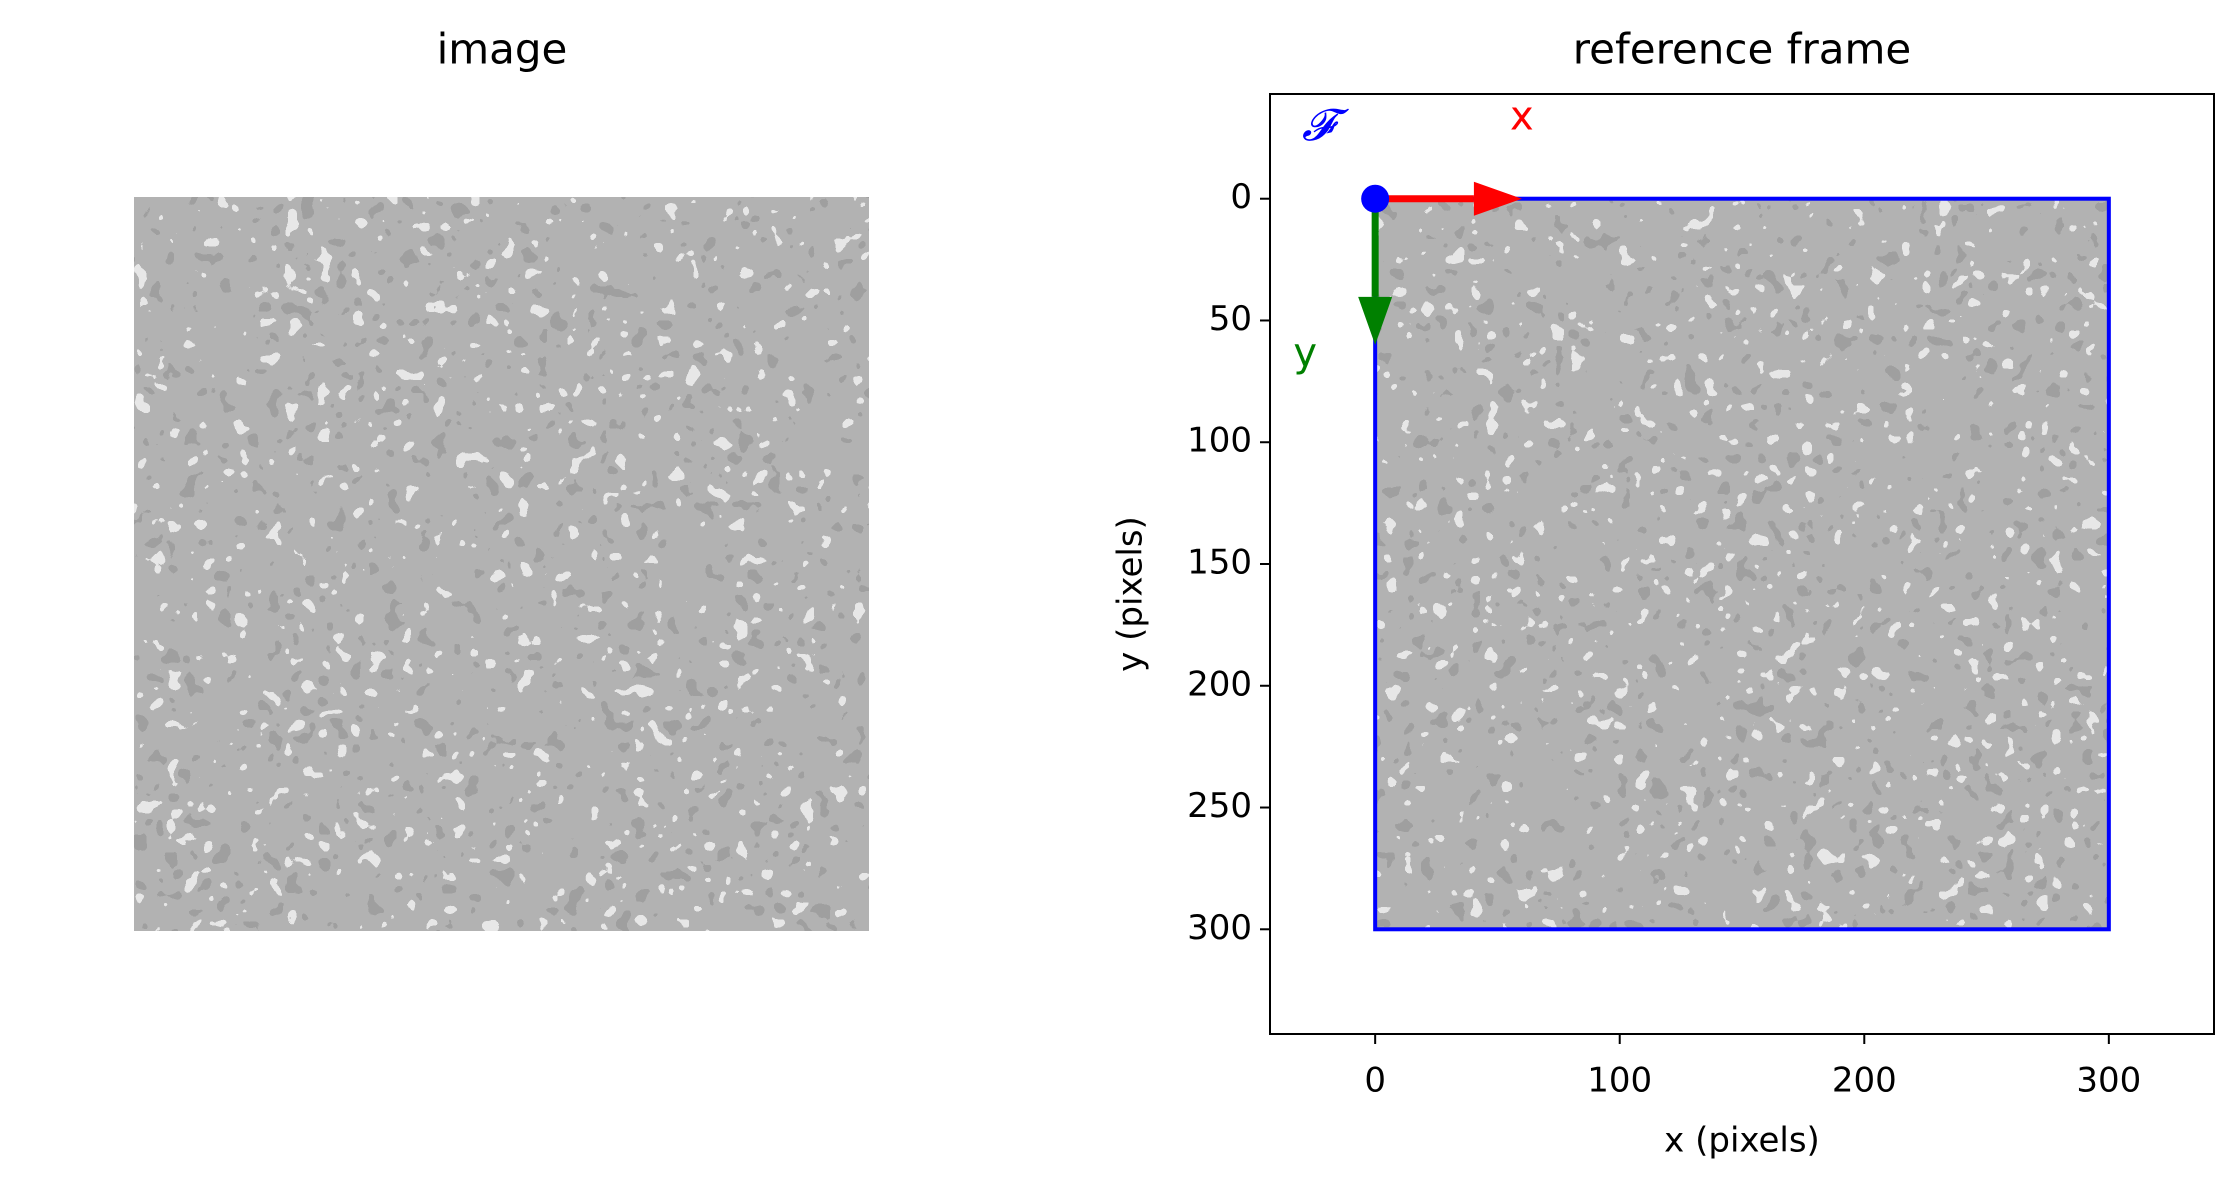  Describe the element at coordinates (1326, 125) in the screenshot. I see `frame-label: 𝓕` at that location.